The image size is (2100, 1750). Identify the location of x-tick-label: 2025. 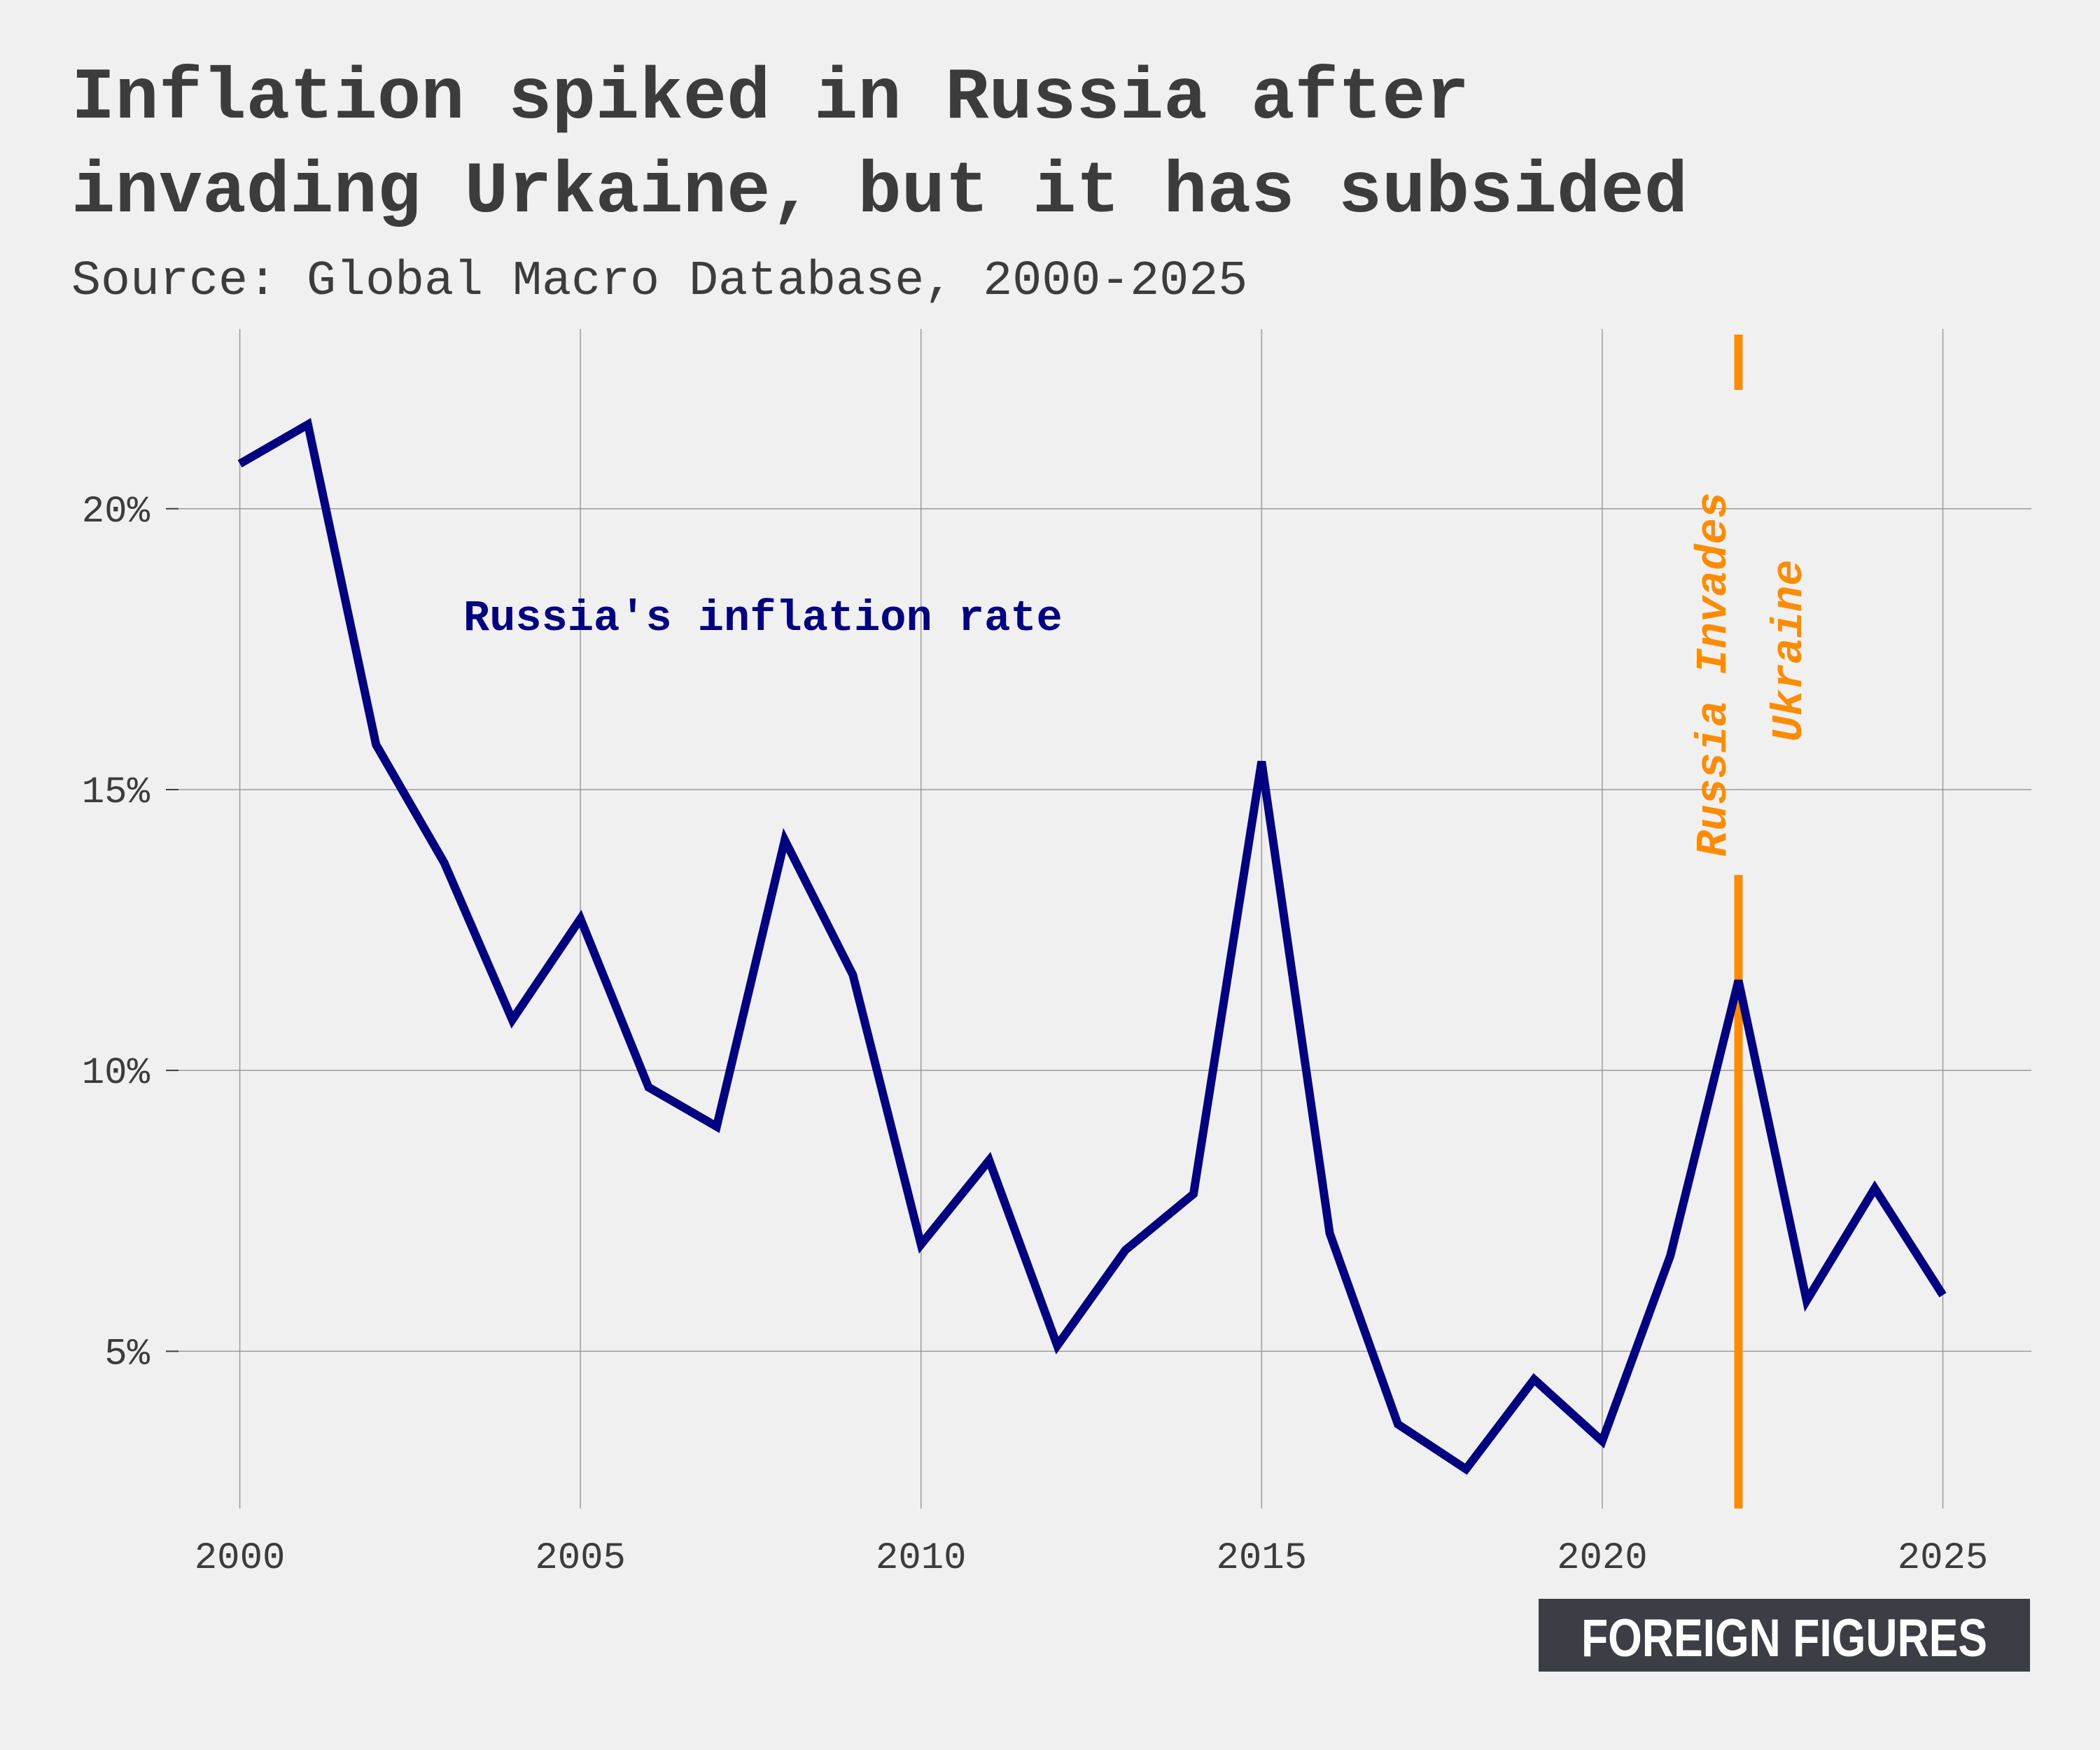
(1943, 1558).